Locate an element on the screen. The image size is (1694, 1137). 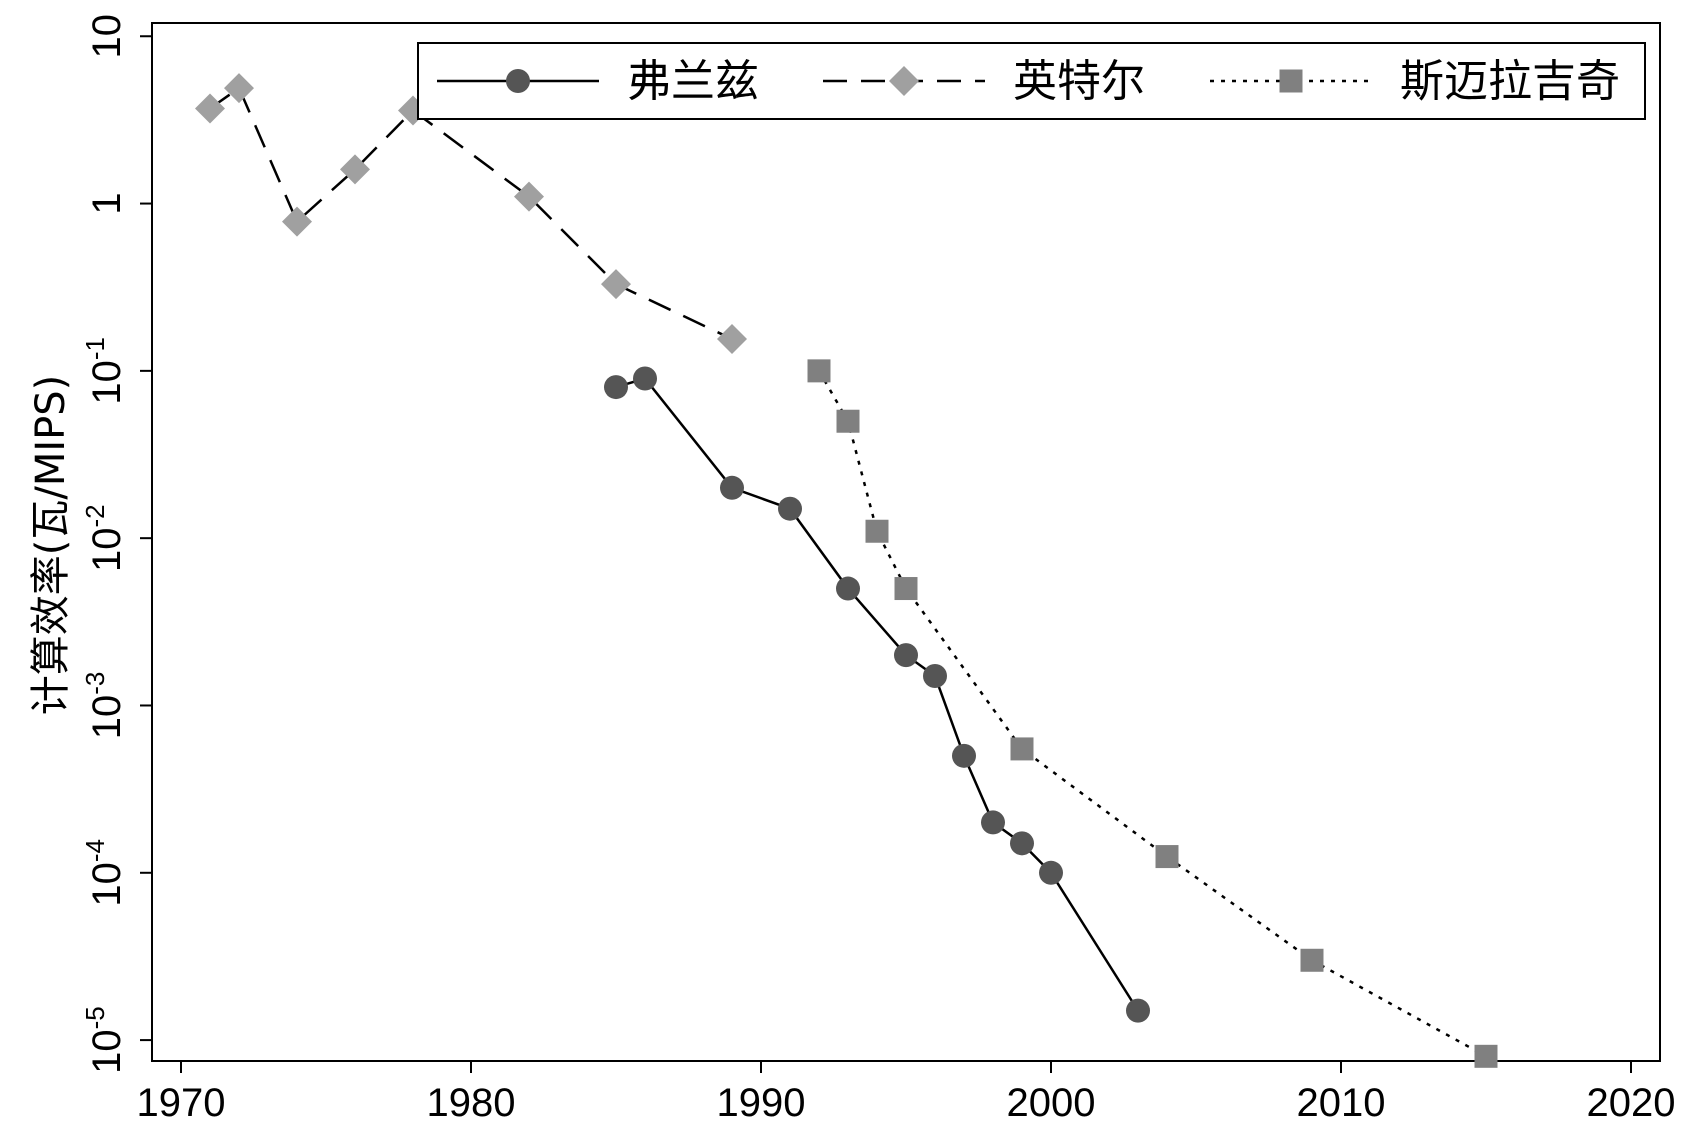
x-tick-label: 1970 is located at coordinates (181, 1103).